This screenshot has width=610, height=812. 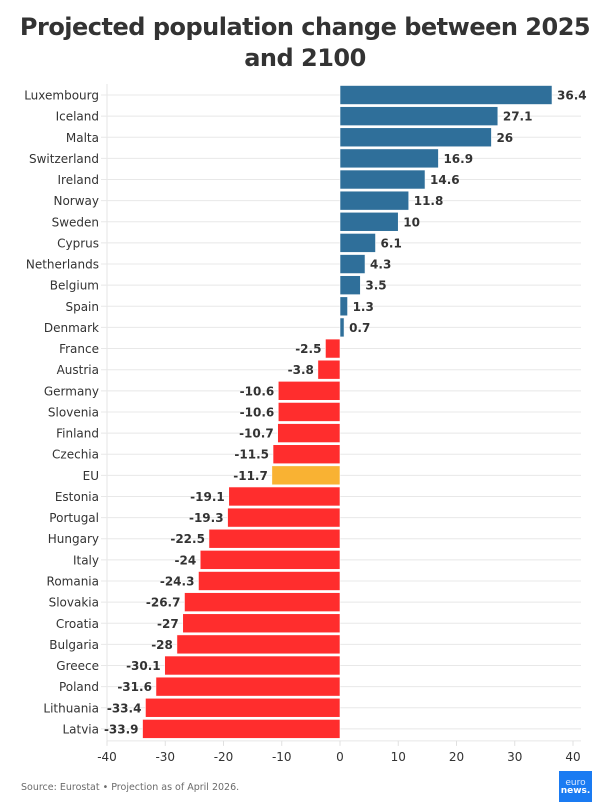 I want to click on bar-iceland, so click(x=419, y=116).